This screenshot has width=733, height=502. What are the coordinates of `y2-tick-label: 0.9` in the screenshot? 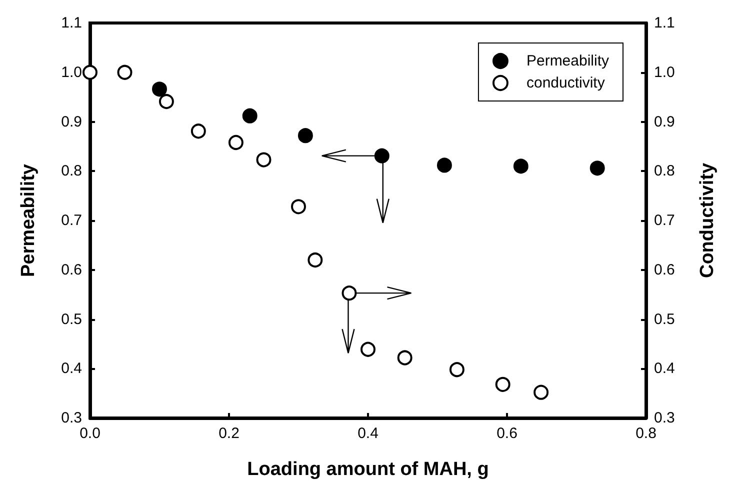 It's located at (664, 121).